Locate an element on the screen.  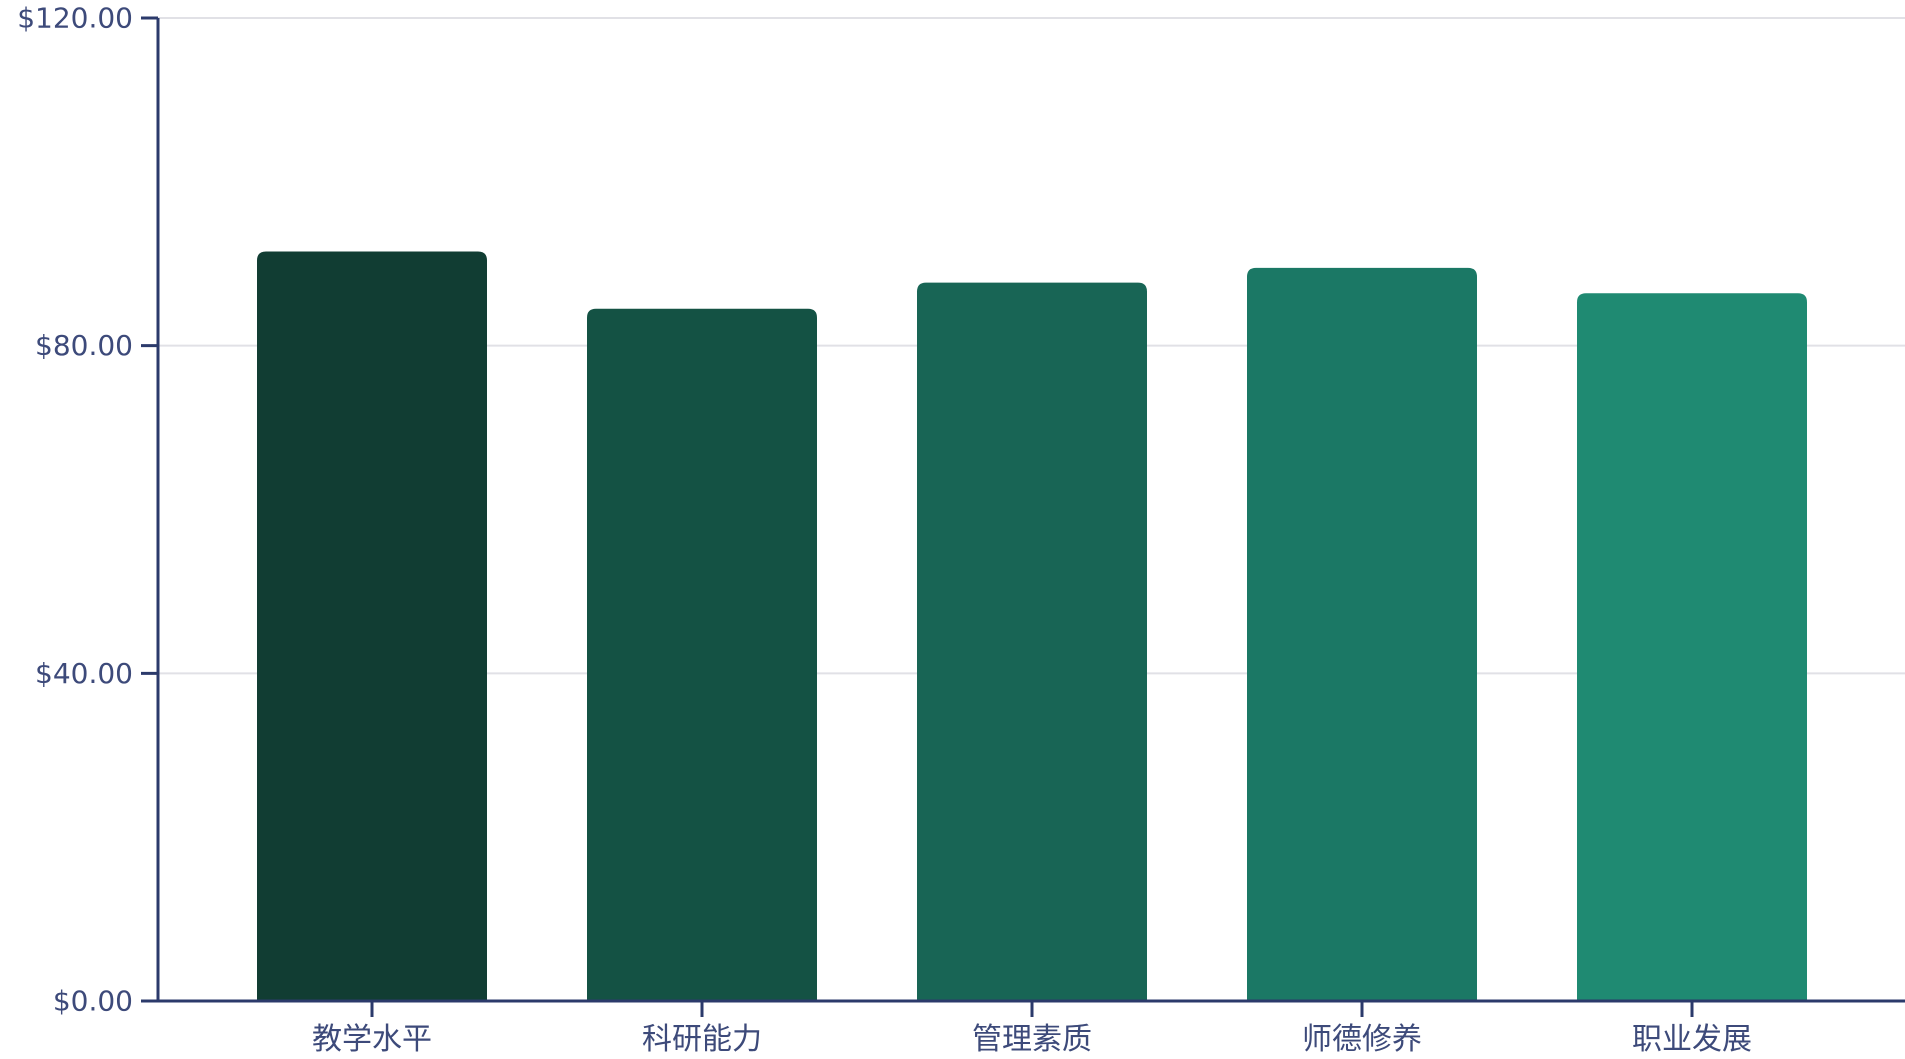
y-axis-ticks: $0.00 $40.00 $80.00 $120.00 is located at coordinates (87, 510).